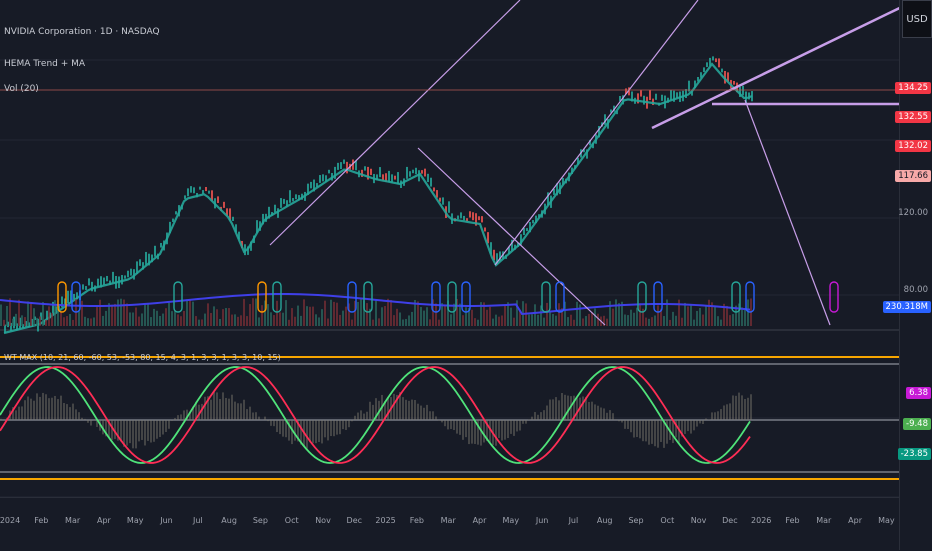  Describe the element at coordinates (44, 64) in the screenshot. I see `indicator-legend-hema: HEMA Trend + MA` at that location.